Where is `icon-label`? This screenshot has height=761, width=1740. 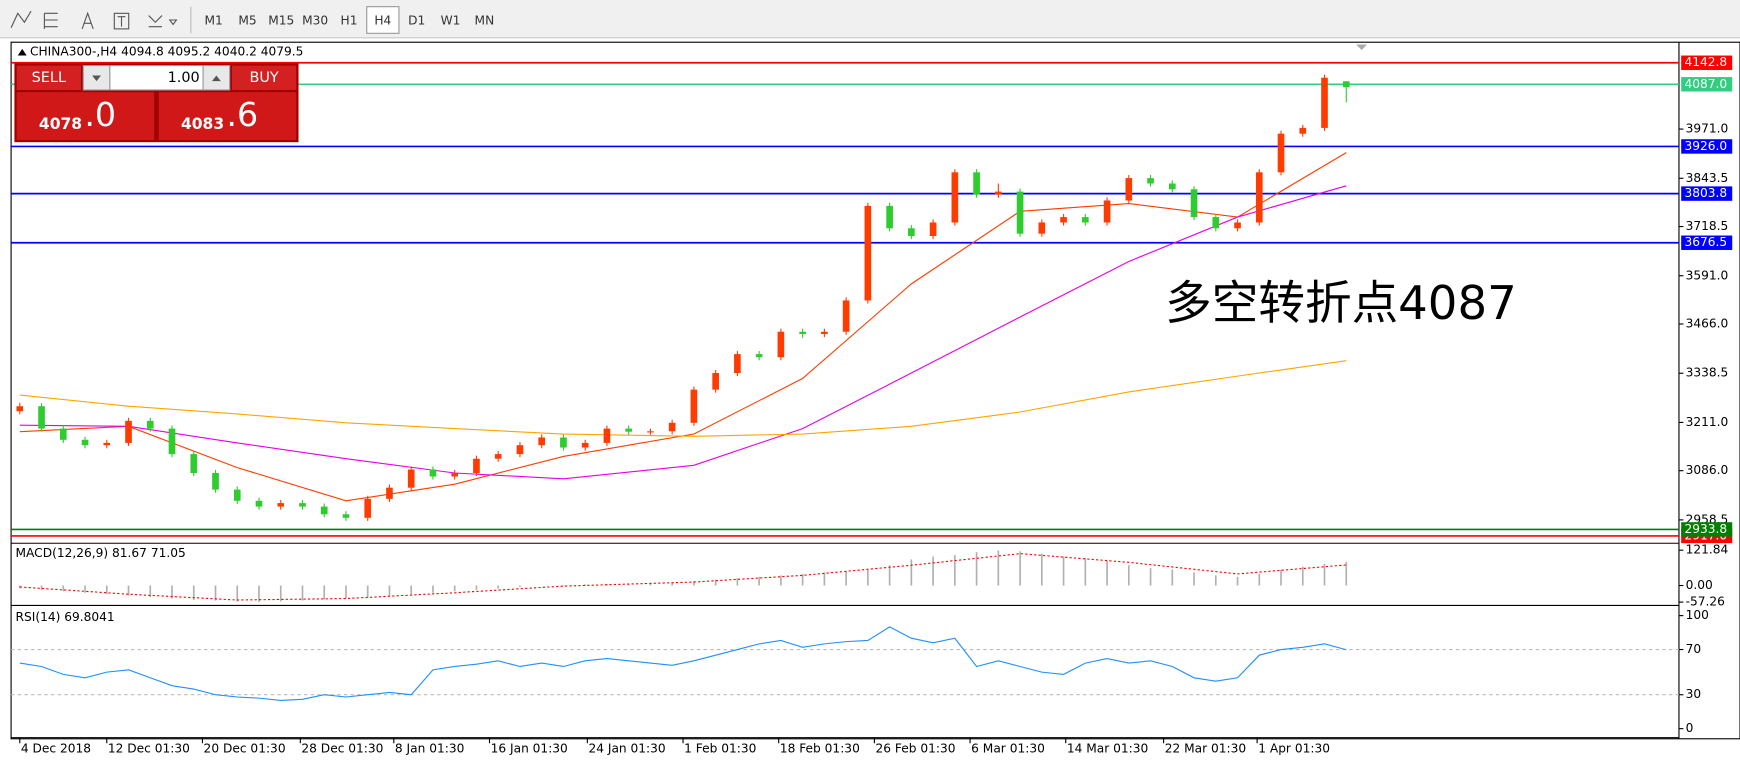
icon-label is located at coordinates (121, 21).